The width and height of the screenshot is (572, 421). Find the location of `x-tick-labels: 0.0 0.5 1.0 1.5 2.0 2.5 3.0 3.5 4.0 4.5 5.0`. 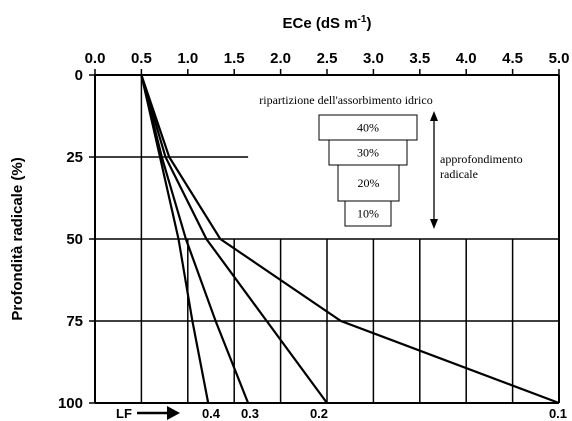

x-tick-labels: 0.0 0.5 1.0 1.5 2.0 2.5 3.0 3.5 4.0 4.5 5.0 is located at coordinates (327, 62).